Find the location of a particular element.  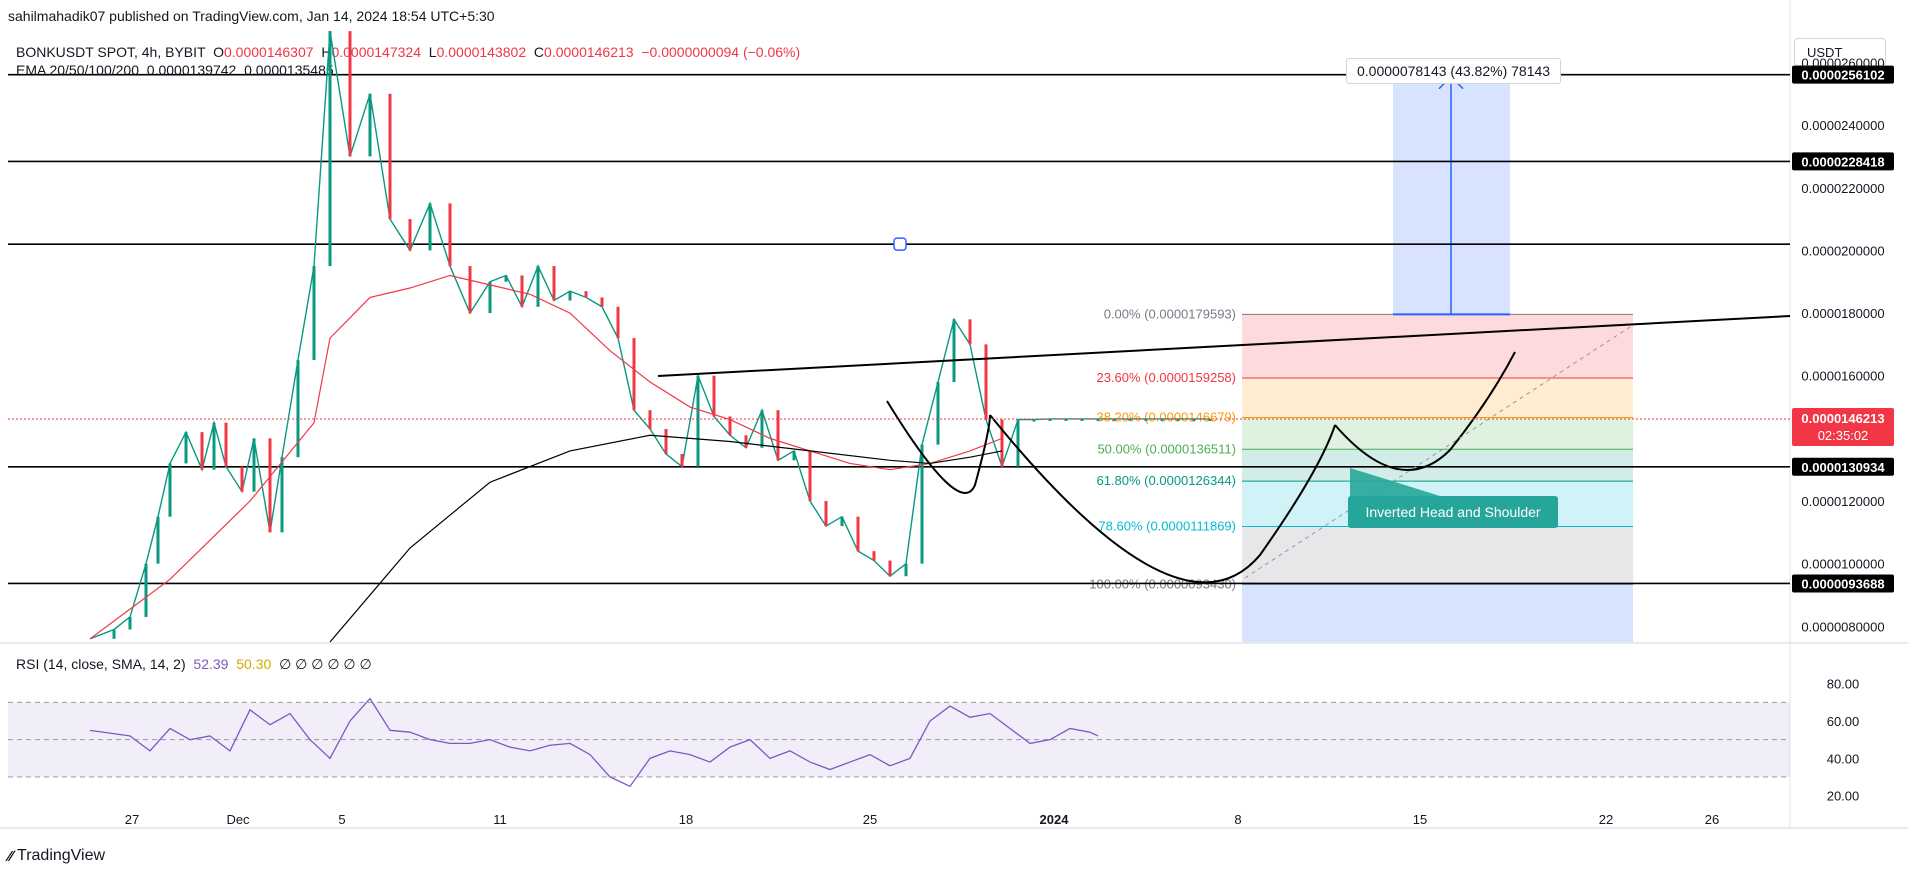

level-price-label: 0.0000256102 is located at coordinates (1842, 75).